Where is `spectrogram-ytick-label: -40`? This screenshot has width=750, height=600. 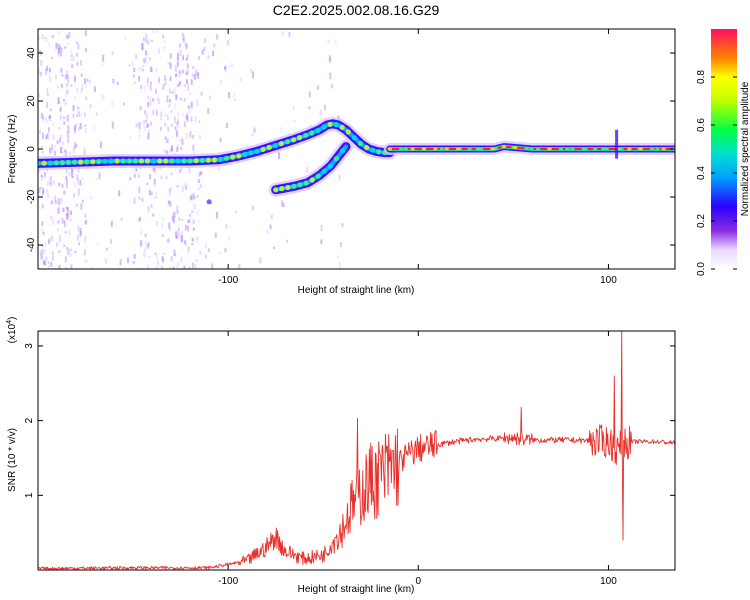 spectrogram-ytick-label: -40 is located at coordinates (31, 244).